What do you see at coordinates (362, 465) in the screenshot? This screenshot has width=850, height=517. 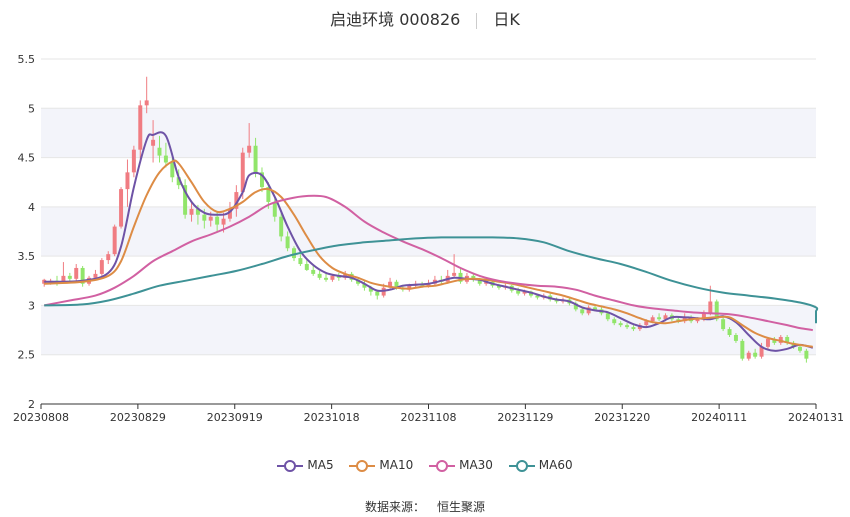 I see `legend-swatch-ma10` at bounding box center [362, 465].